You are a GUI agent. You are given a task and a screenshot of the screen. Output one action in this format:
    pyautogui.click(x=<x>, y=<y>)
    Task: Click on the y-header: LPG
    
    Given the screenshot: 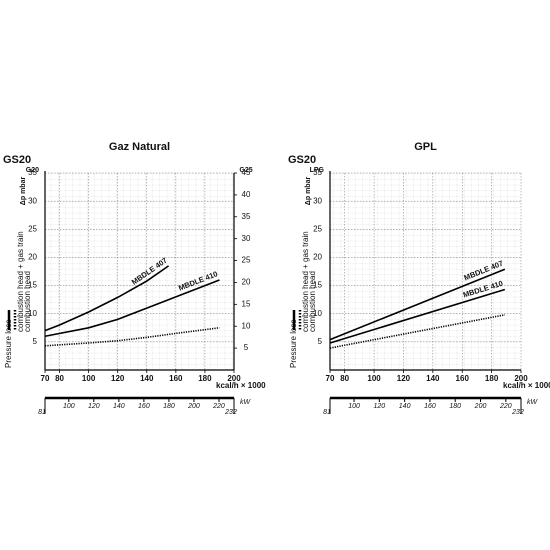 What is the action you would take?
    pyautogui.click(x=317, y=170)
    